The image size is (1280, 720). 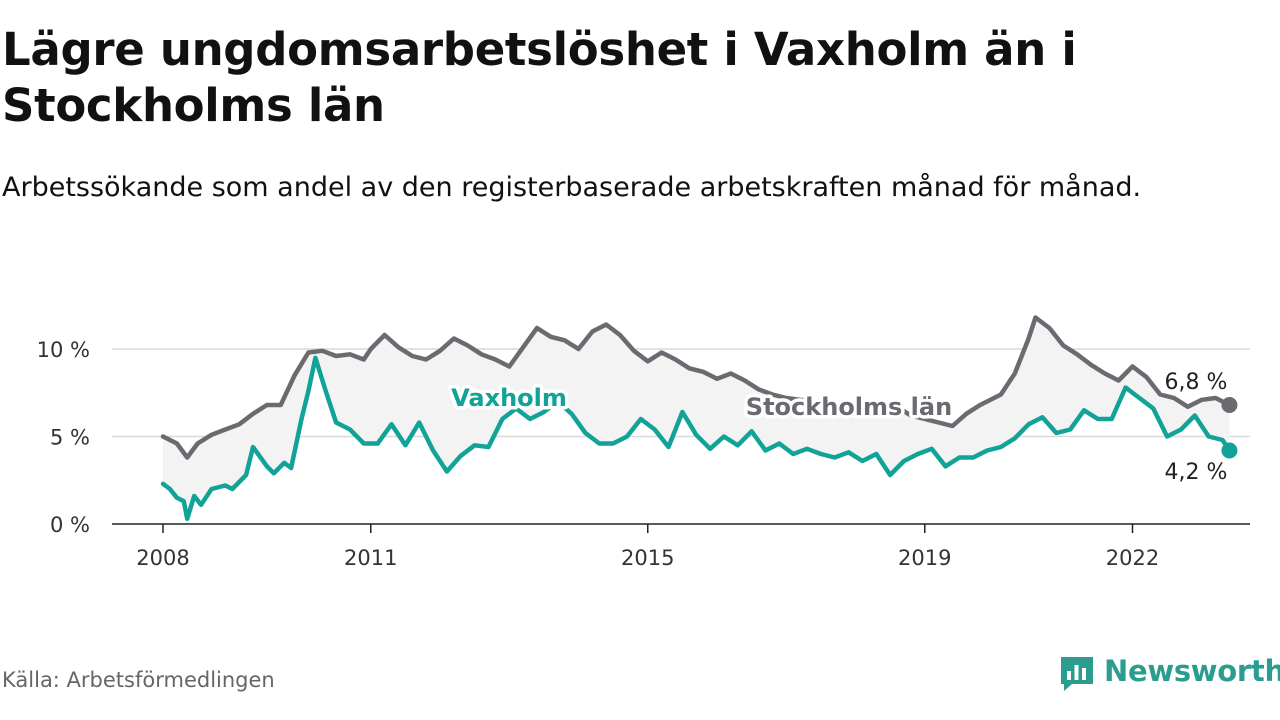 I want to click on y-tick-label: 10 %, so click(x=63, y=350).